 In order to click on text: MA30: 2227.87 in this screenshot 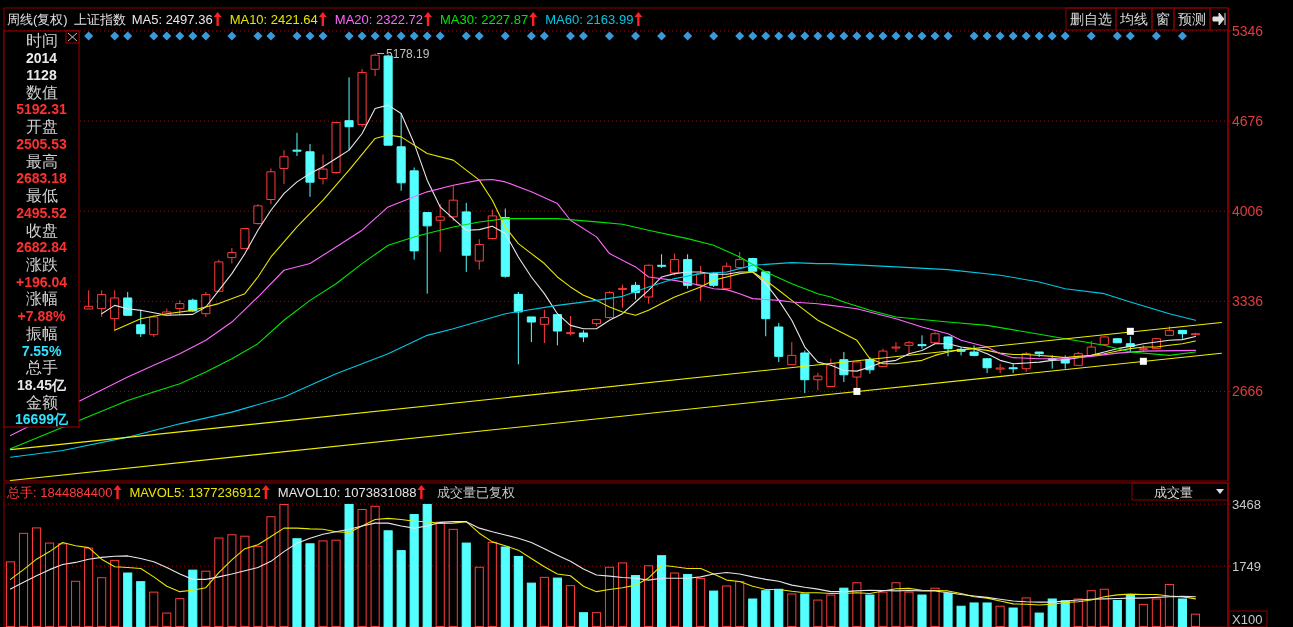, I will do `click(484, 19)`.